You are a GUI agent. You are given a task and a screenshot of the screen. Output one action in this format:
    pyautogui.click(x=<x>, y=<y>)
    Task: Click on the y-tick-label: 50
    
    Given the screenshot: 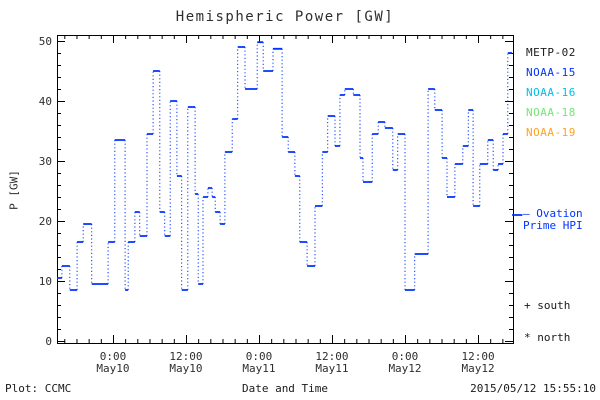 What is the action you would take?
    pyautogui.click(x=45, y=41)
    